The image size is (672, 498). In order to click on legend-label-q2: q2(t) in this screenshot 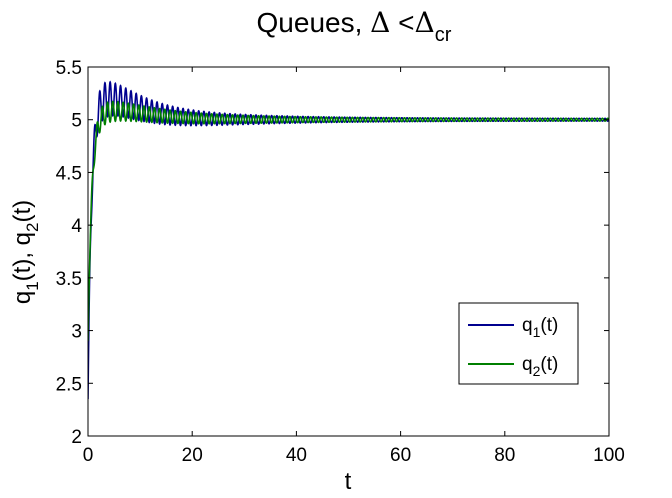, I will do `click(540, 366)`.